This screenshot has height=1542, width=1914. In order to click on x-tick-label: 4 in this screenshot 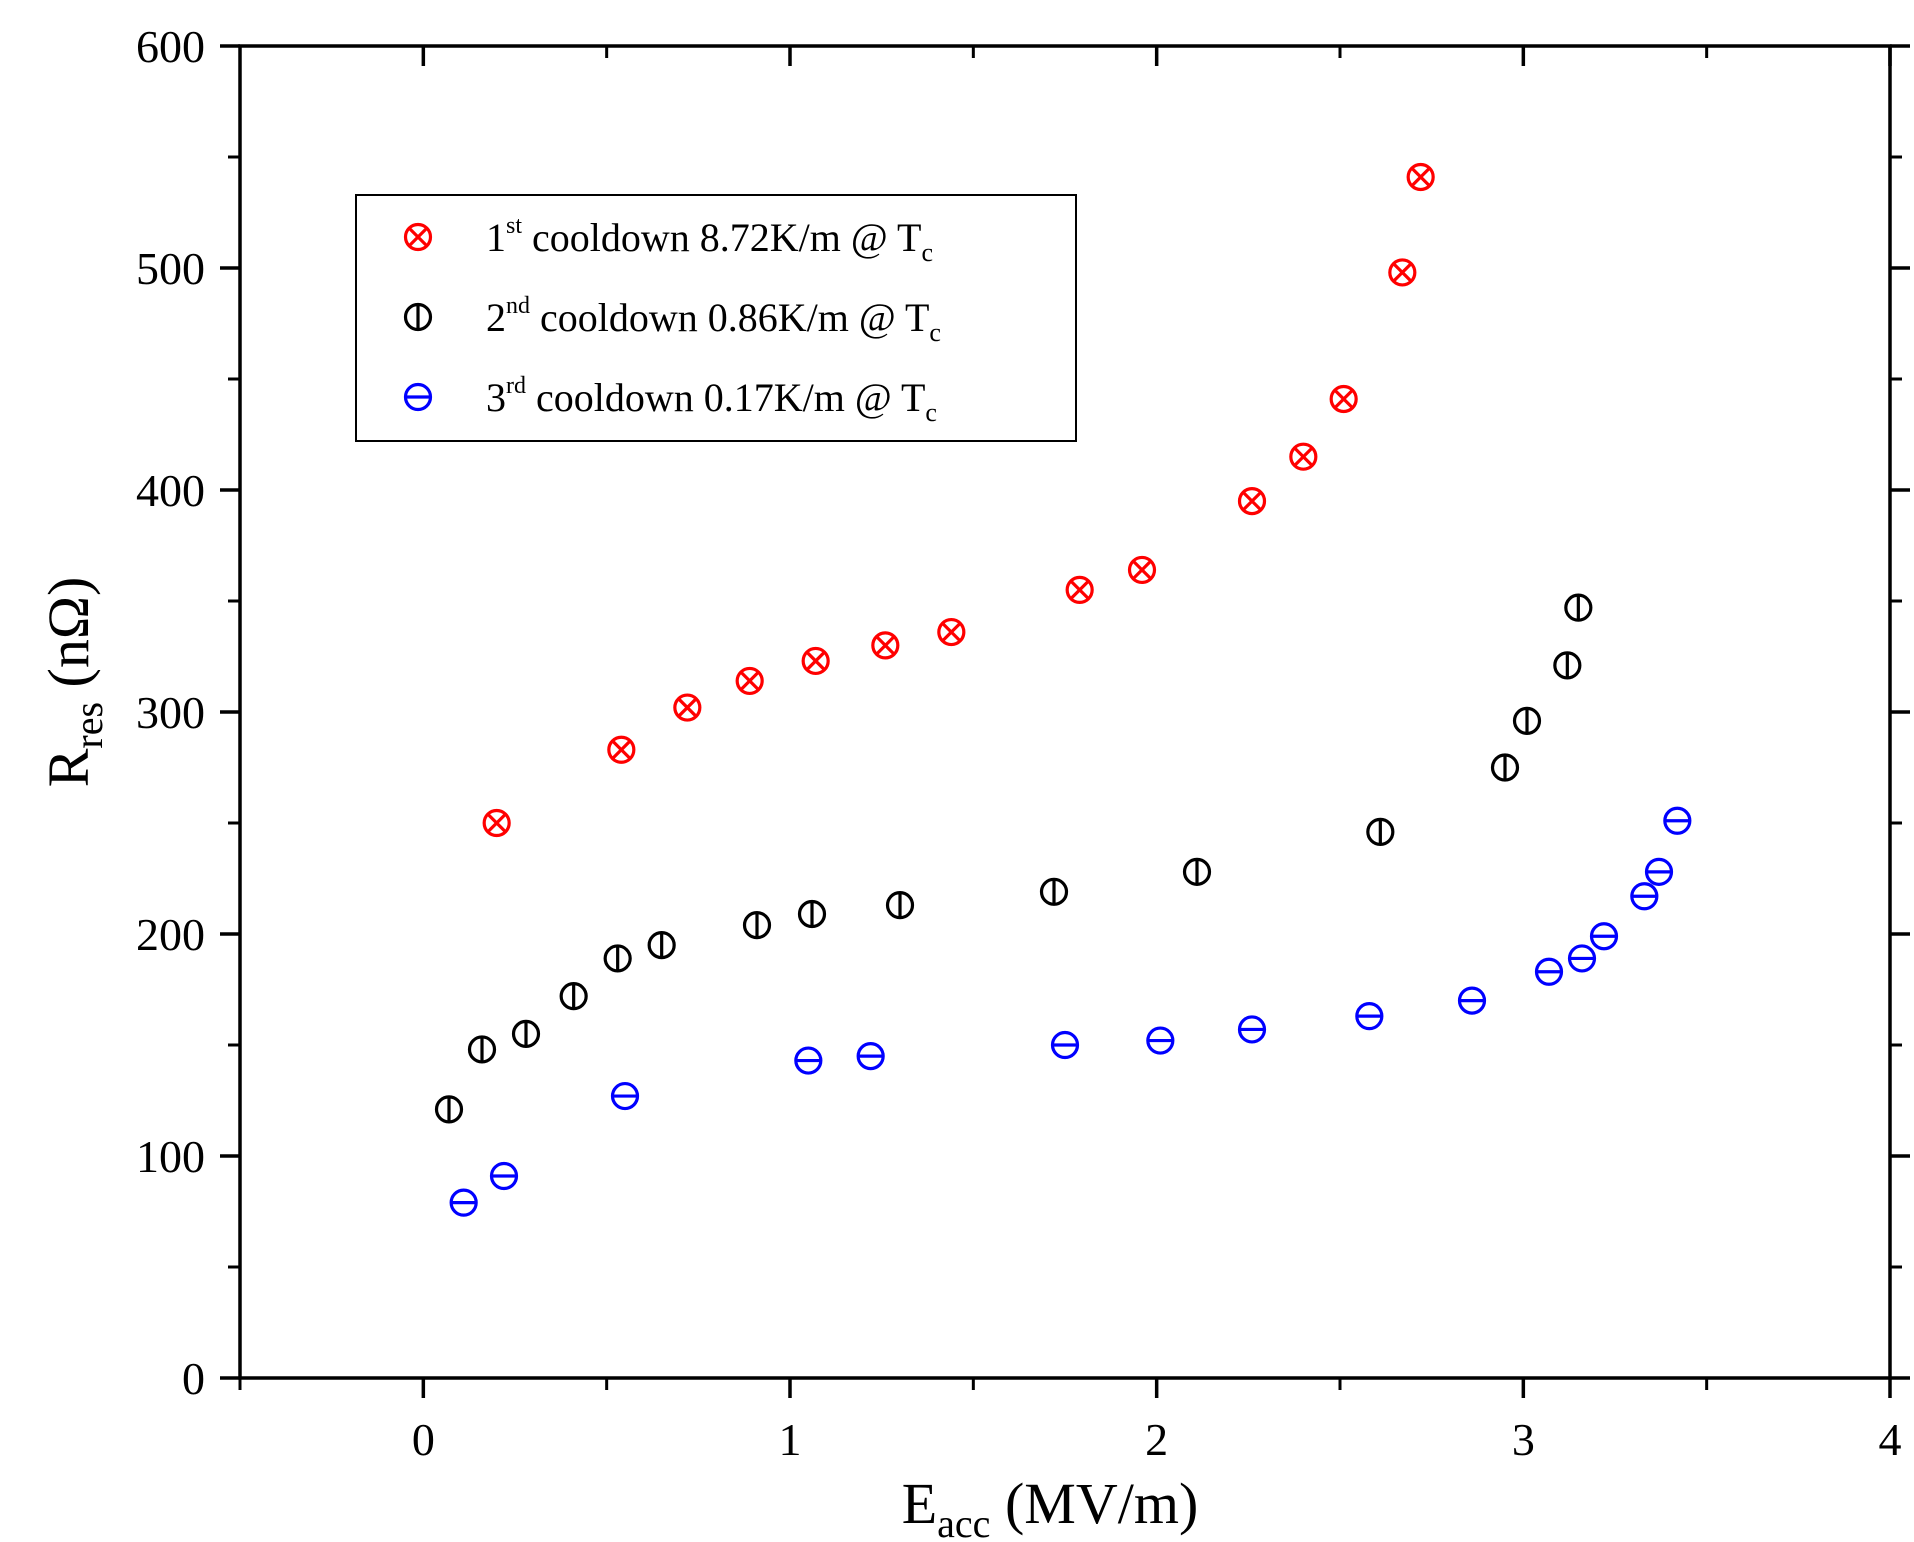, I will do `click(1890, 1439)`.